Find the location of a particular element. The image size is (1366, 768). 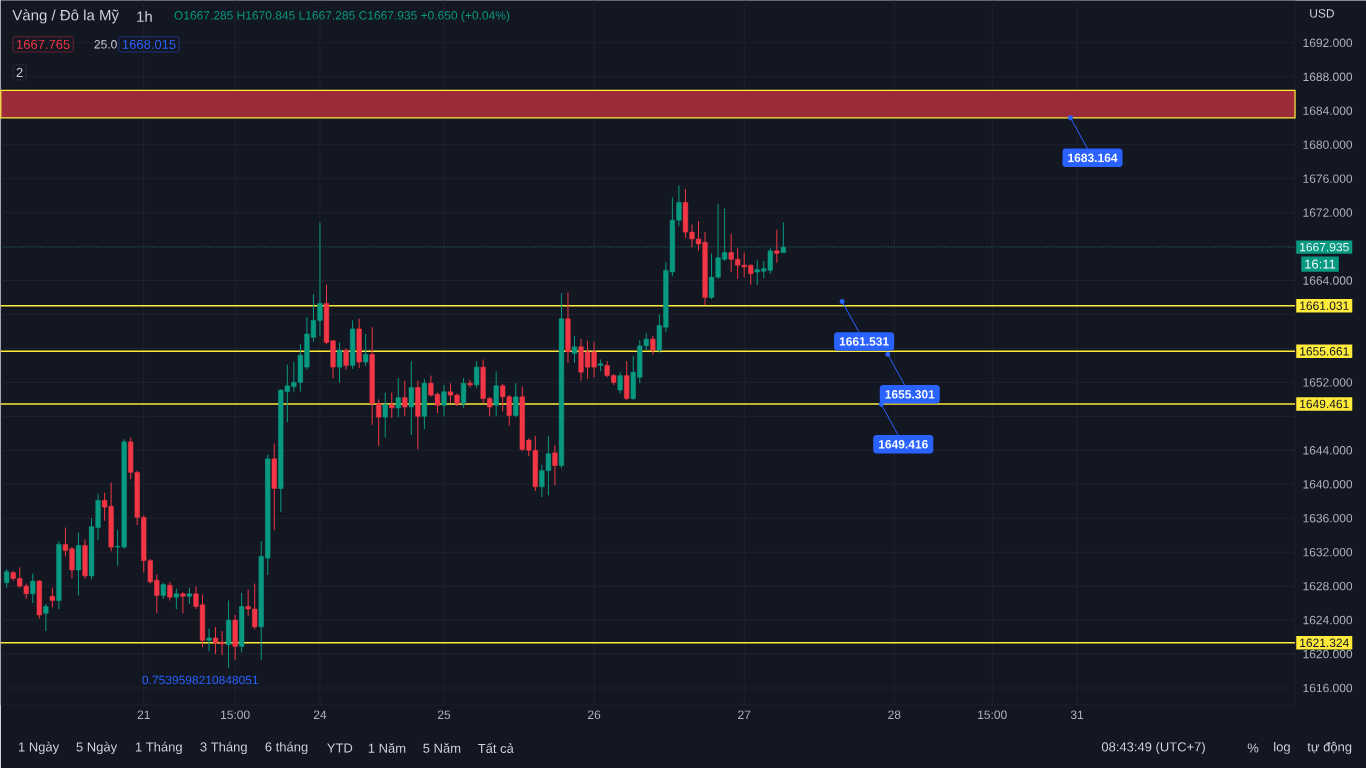

y-tick-label: 1692.000 is located at coordinates (1328, 43).